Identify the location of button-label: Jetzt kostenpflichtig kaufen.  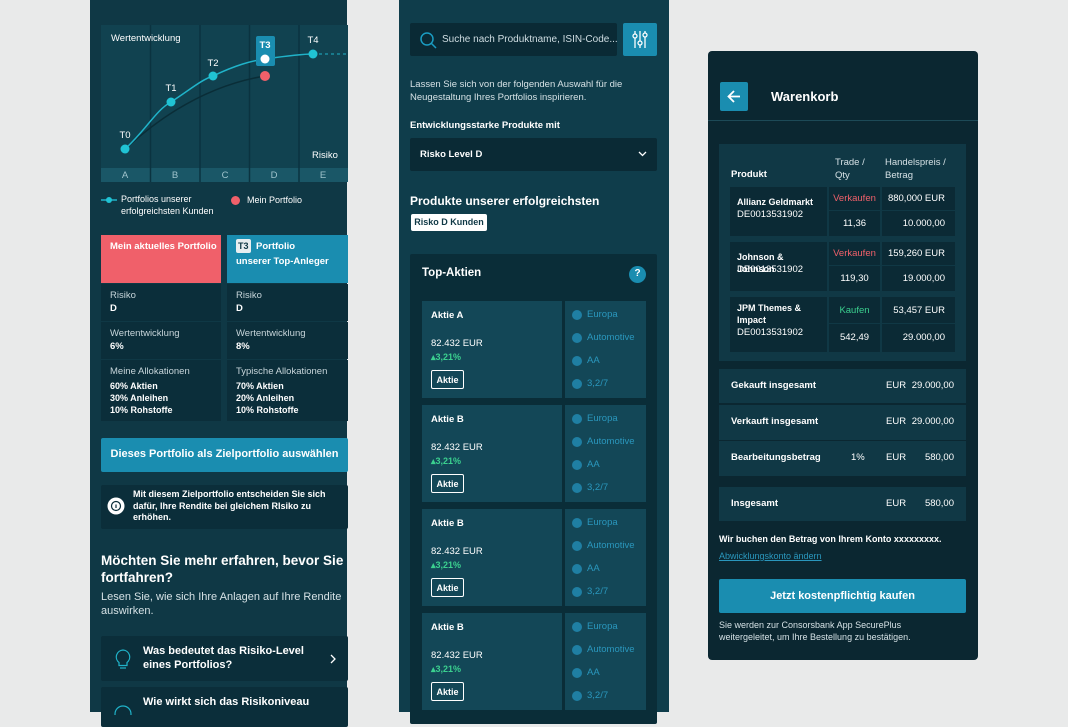
(842, 596).